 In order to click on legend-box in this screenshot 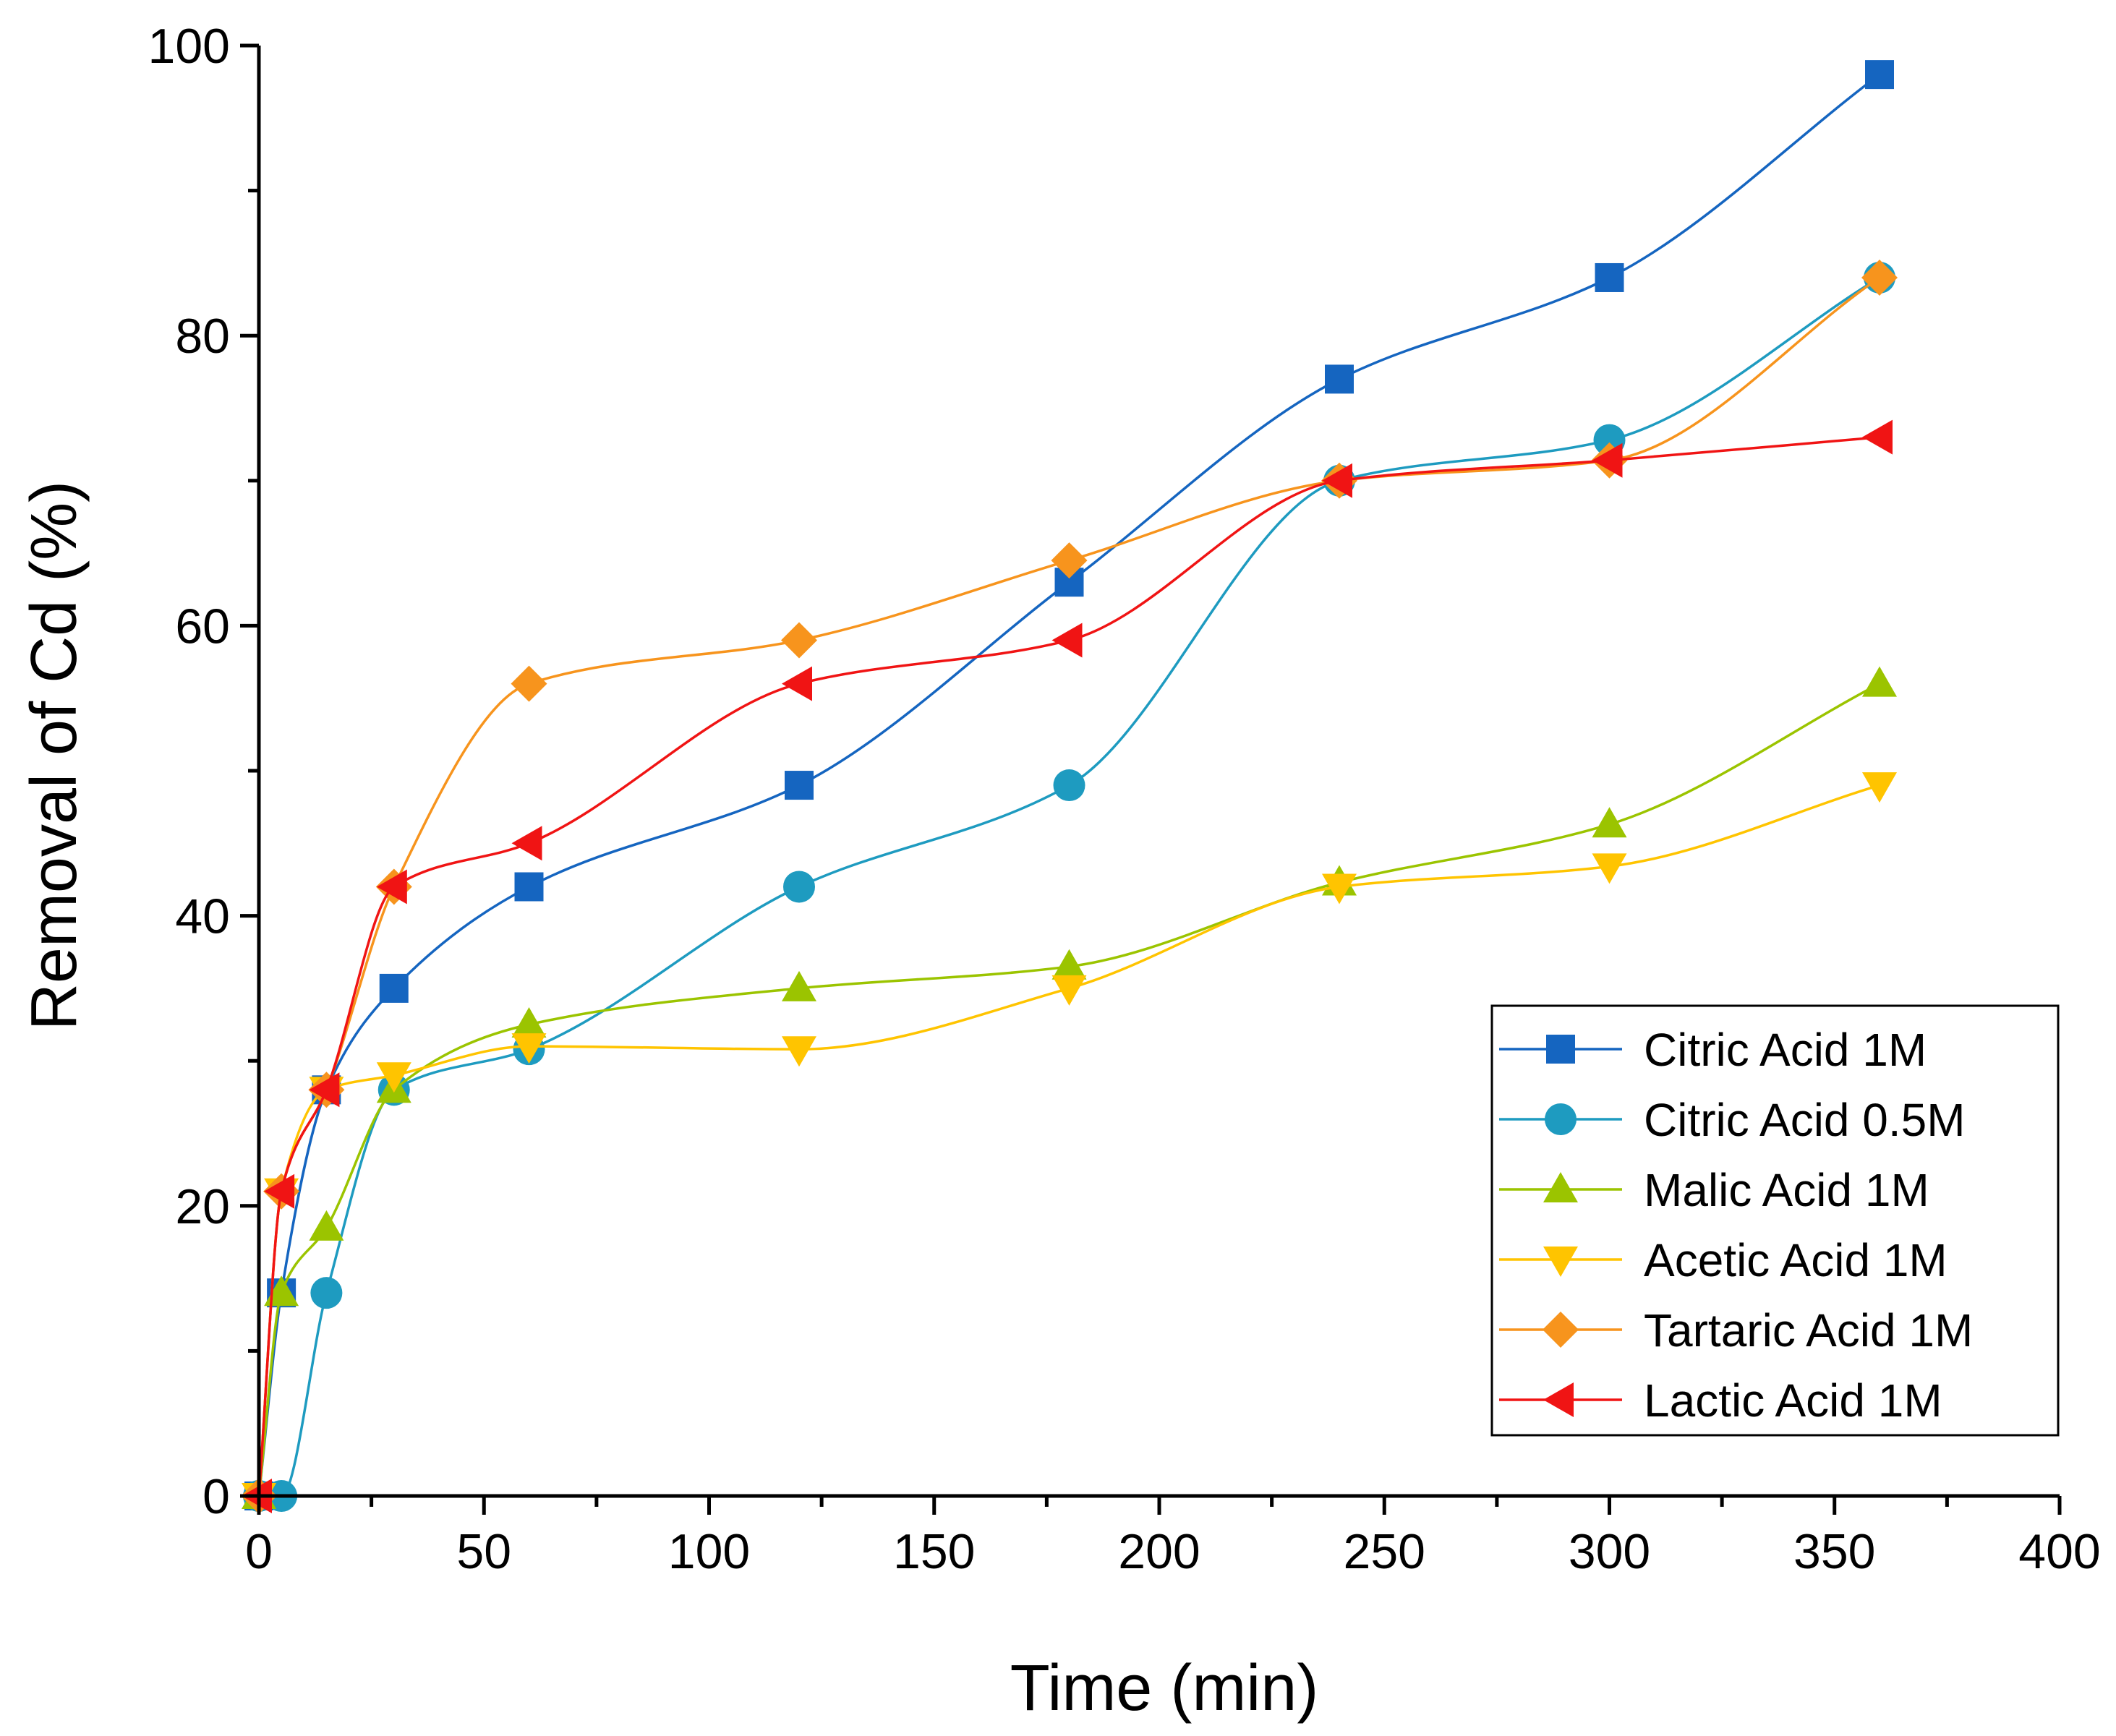, I will do `click(1775, 1220)`.